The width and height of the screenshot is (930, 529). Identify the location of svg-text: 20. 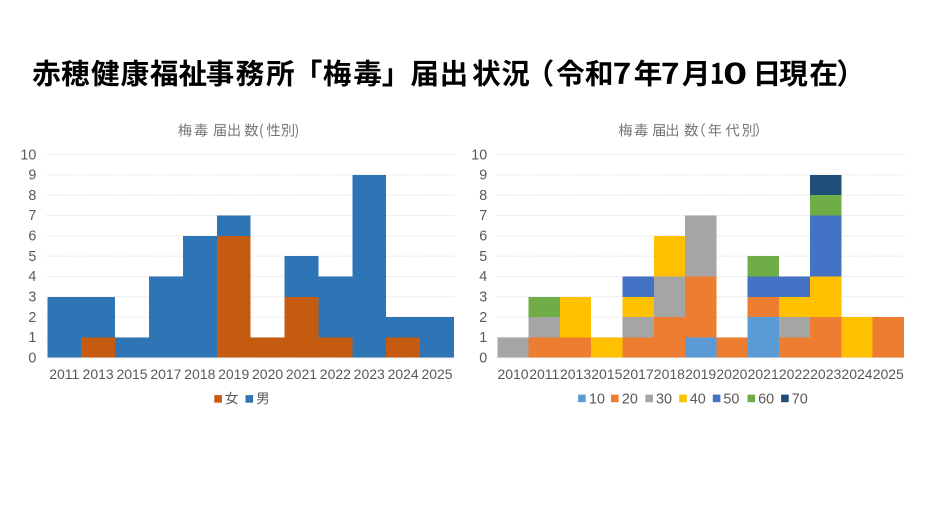
(630, 399).